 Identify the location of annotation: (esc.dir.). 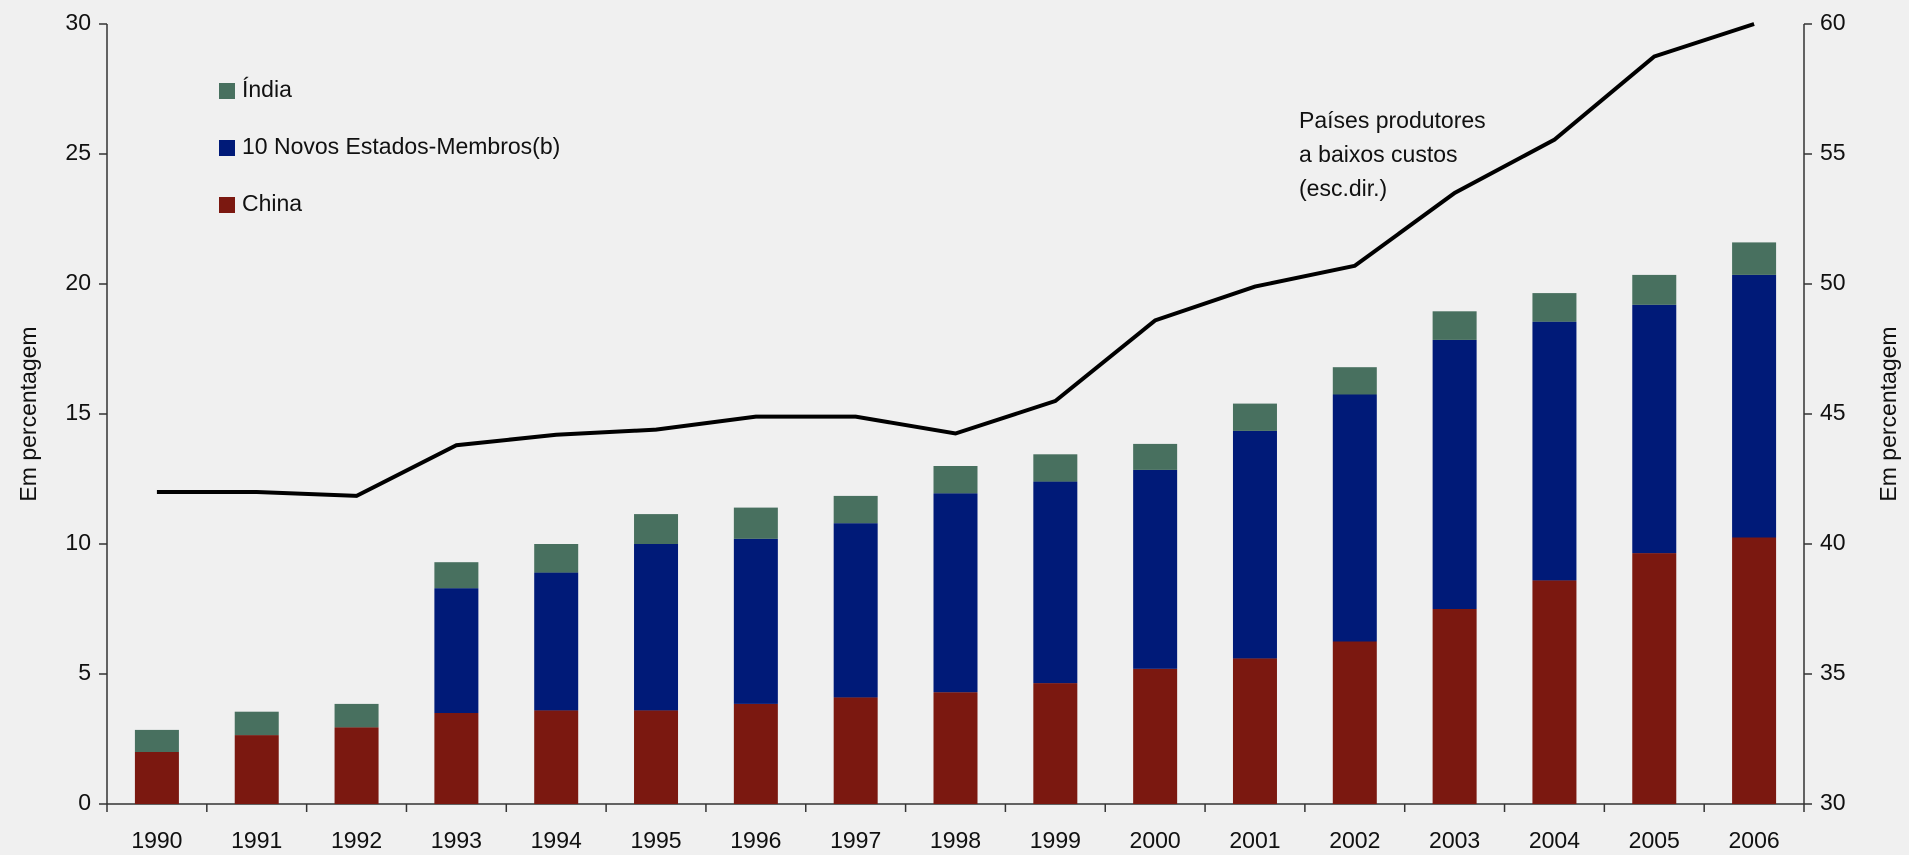
(1343, 188).